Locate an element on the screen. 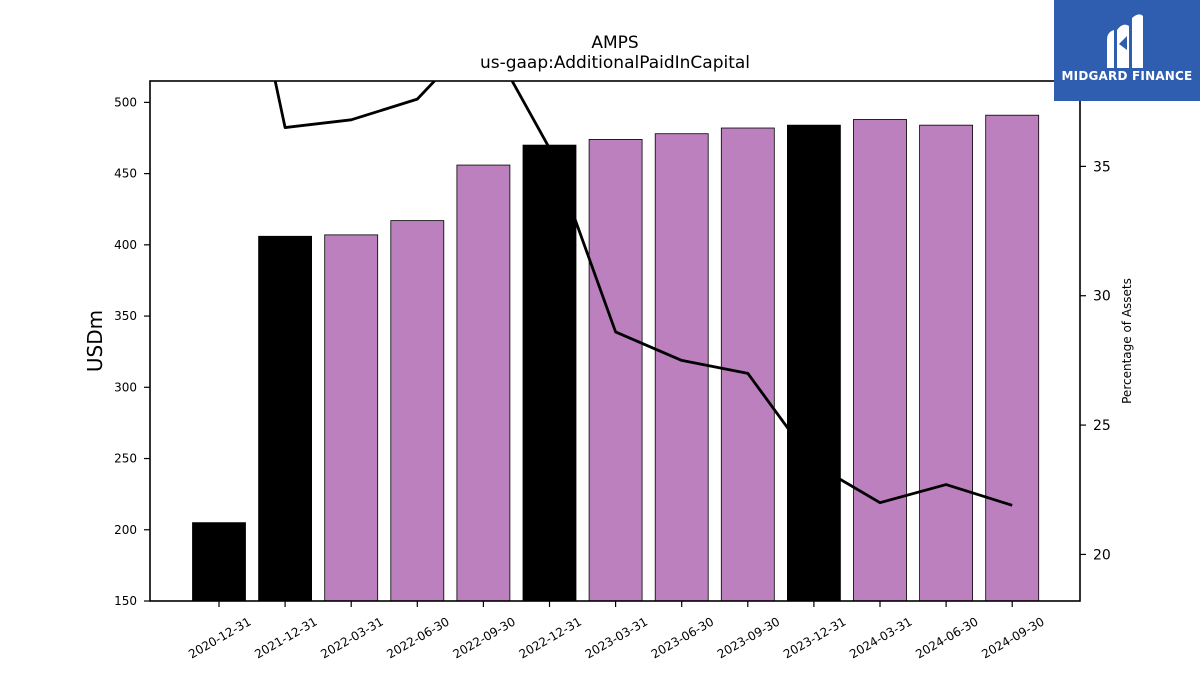 The height and width of the screenshot is (675, 1200). x-tick-label: 2022-12-31 is located at coordinates (550, 637).